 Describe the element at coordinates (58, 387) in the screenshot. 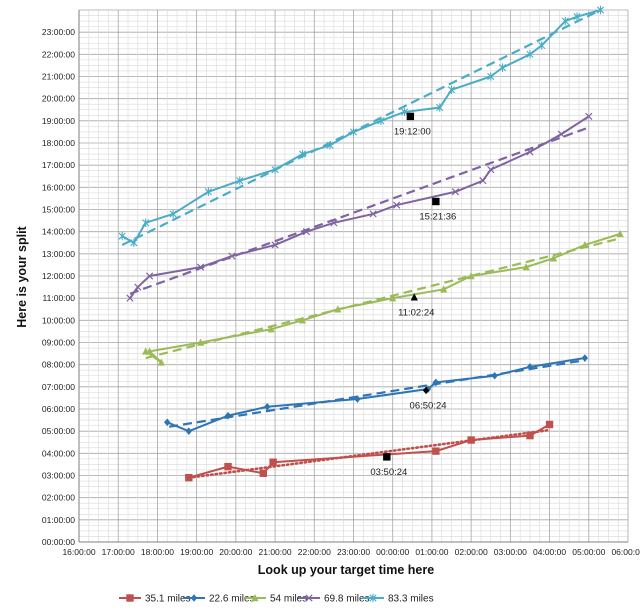

I see `y-tick-label: 07:00:00` at that location.